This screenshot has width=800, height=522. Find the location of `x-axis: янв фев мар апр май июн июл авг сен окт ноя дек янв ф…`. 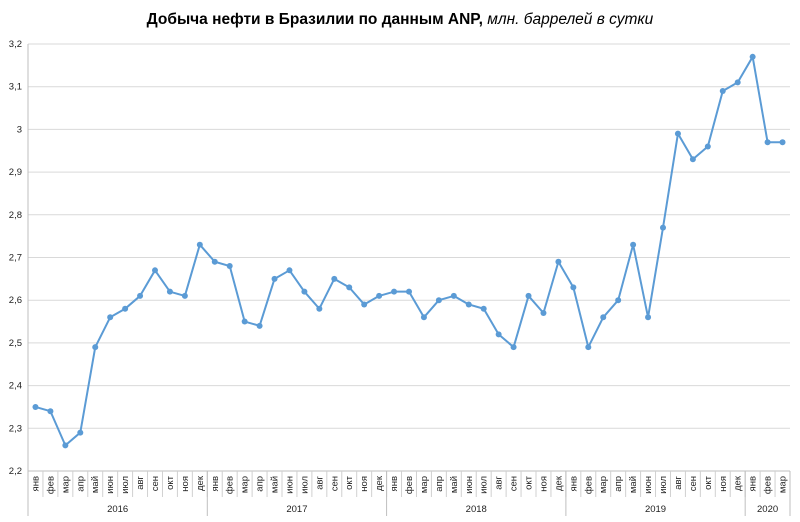

x-axis: янв фев мар апр май июн июл авг сен окт ноя дек янв ф… is located at coordinates (409, 493).